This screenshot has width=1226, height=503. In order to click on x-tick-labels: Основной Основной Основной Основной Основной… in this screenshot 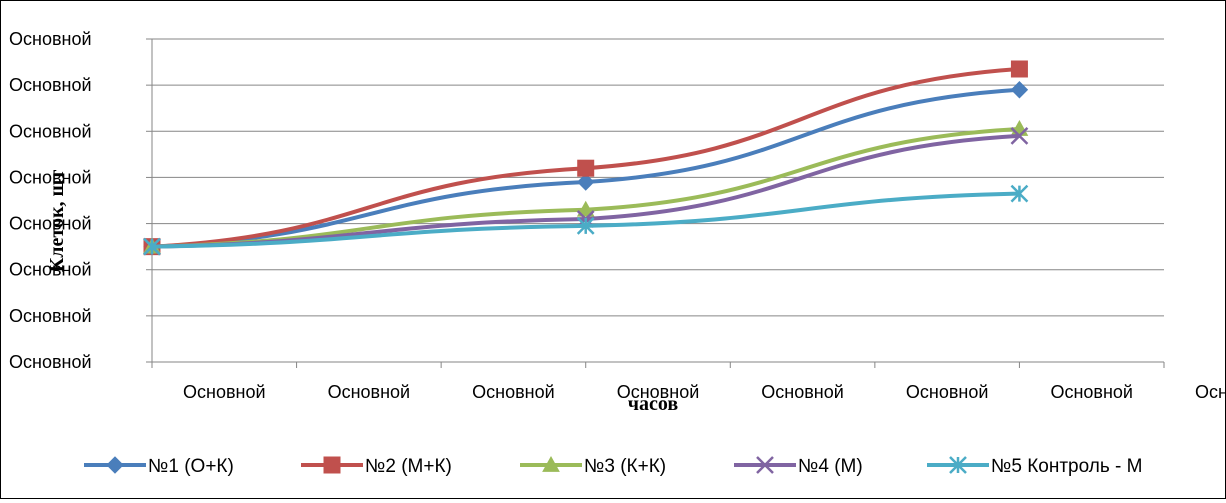, I will do `click(704, 392)`.